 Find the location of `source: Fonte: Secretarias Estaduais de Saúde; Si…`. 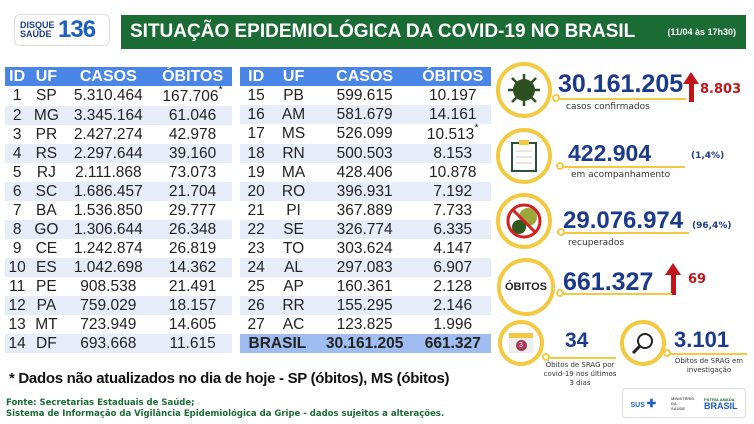

source: Fonte: Secretarias Estaduais de Saúde; Si… is located at coordinates (225, 409).